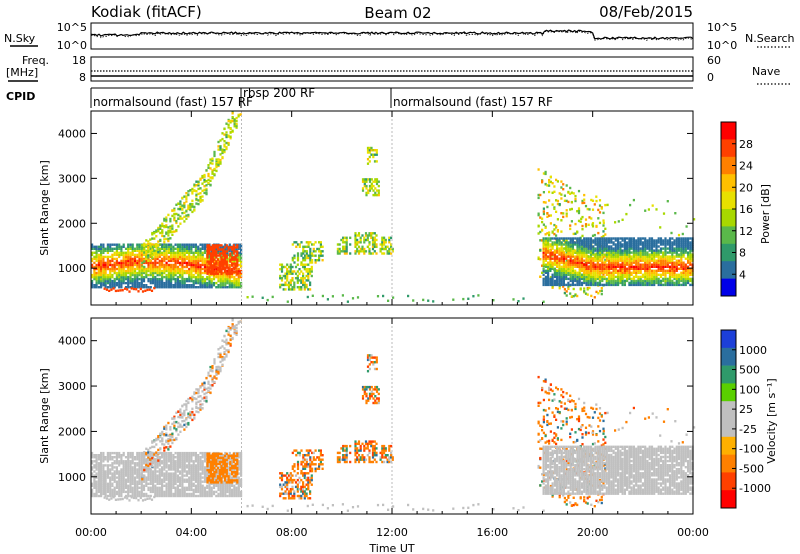 This screenshot has height=554, width=800. What do you see at coordinates (294, 262) in the screenshot?
I see `power-cell-1955` at bounding box center [294, 262].